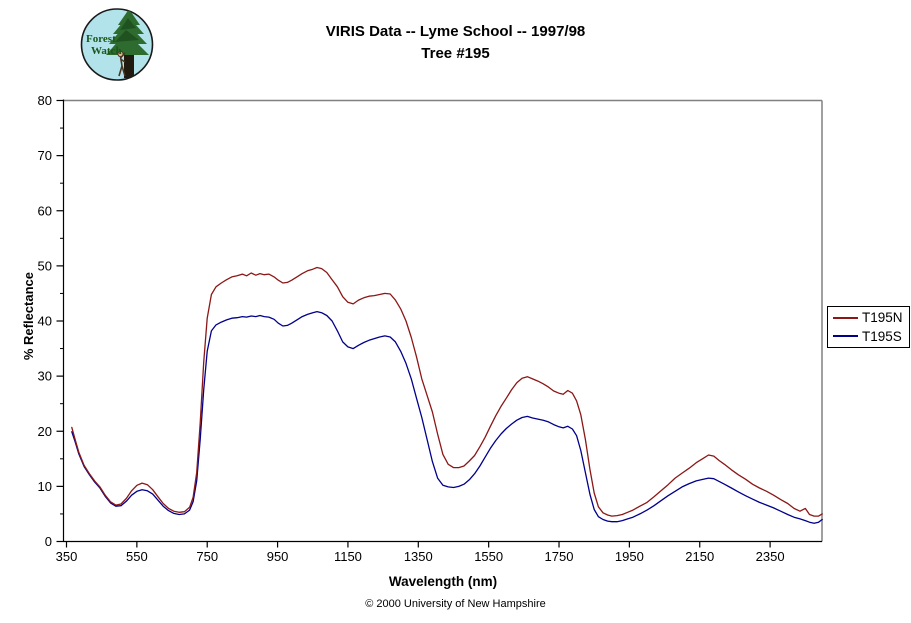 The image size is (911, 623). What do you see at coordinates (101, 39) in the screenshot?
I see `logo-text-forest: Forest` at bounding box center [101, 39].